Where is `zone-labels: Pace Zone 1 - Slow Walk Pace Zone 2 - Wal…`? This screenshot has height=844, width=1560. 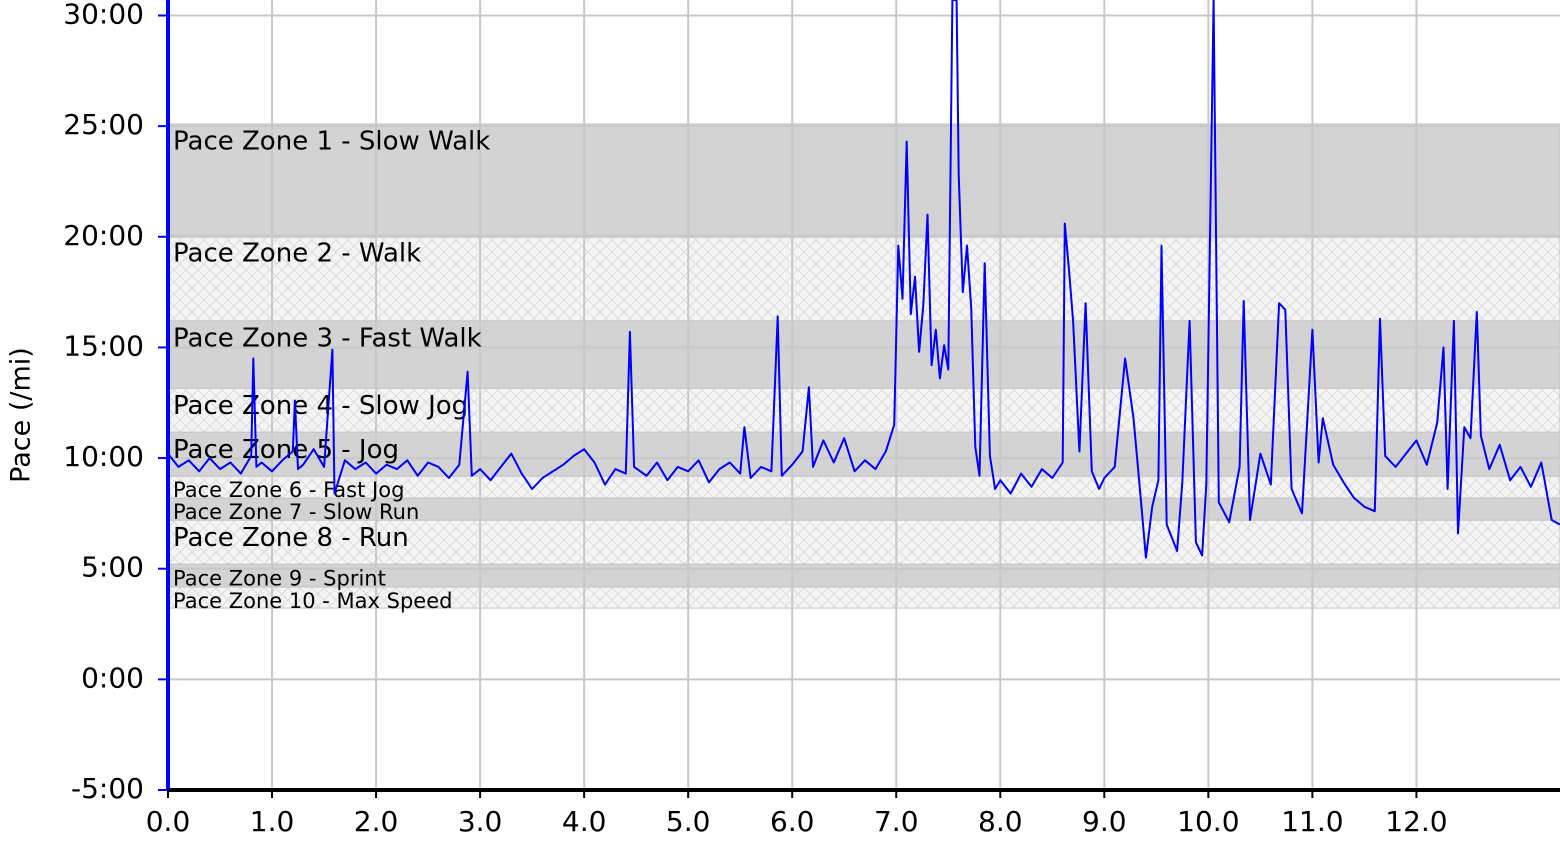
zone-labels: Pace Zone 1 - Slow Walk Pace Zone 2 - Wal… is located at coordinates (331, 370).